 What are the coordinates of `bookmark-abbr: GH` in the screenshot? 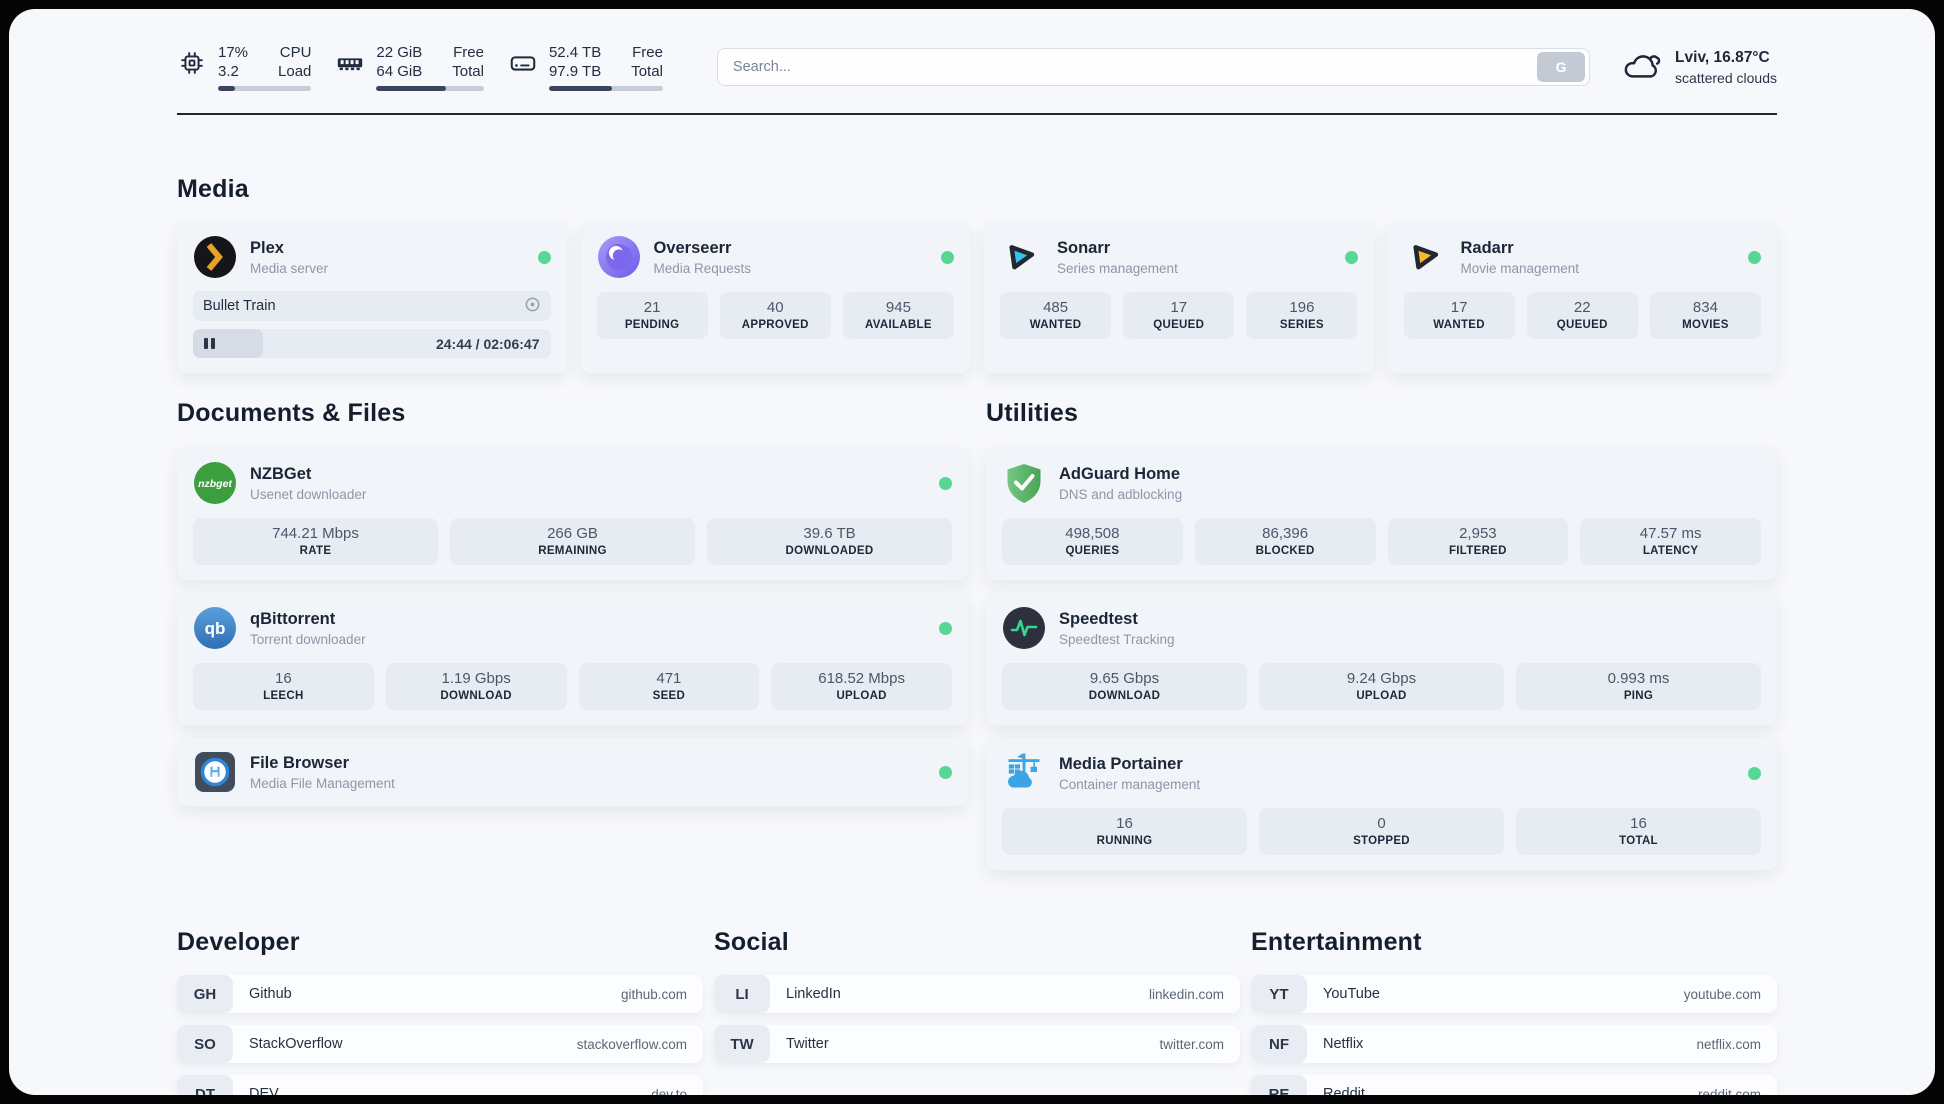 It's located at (205, 994).